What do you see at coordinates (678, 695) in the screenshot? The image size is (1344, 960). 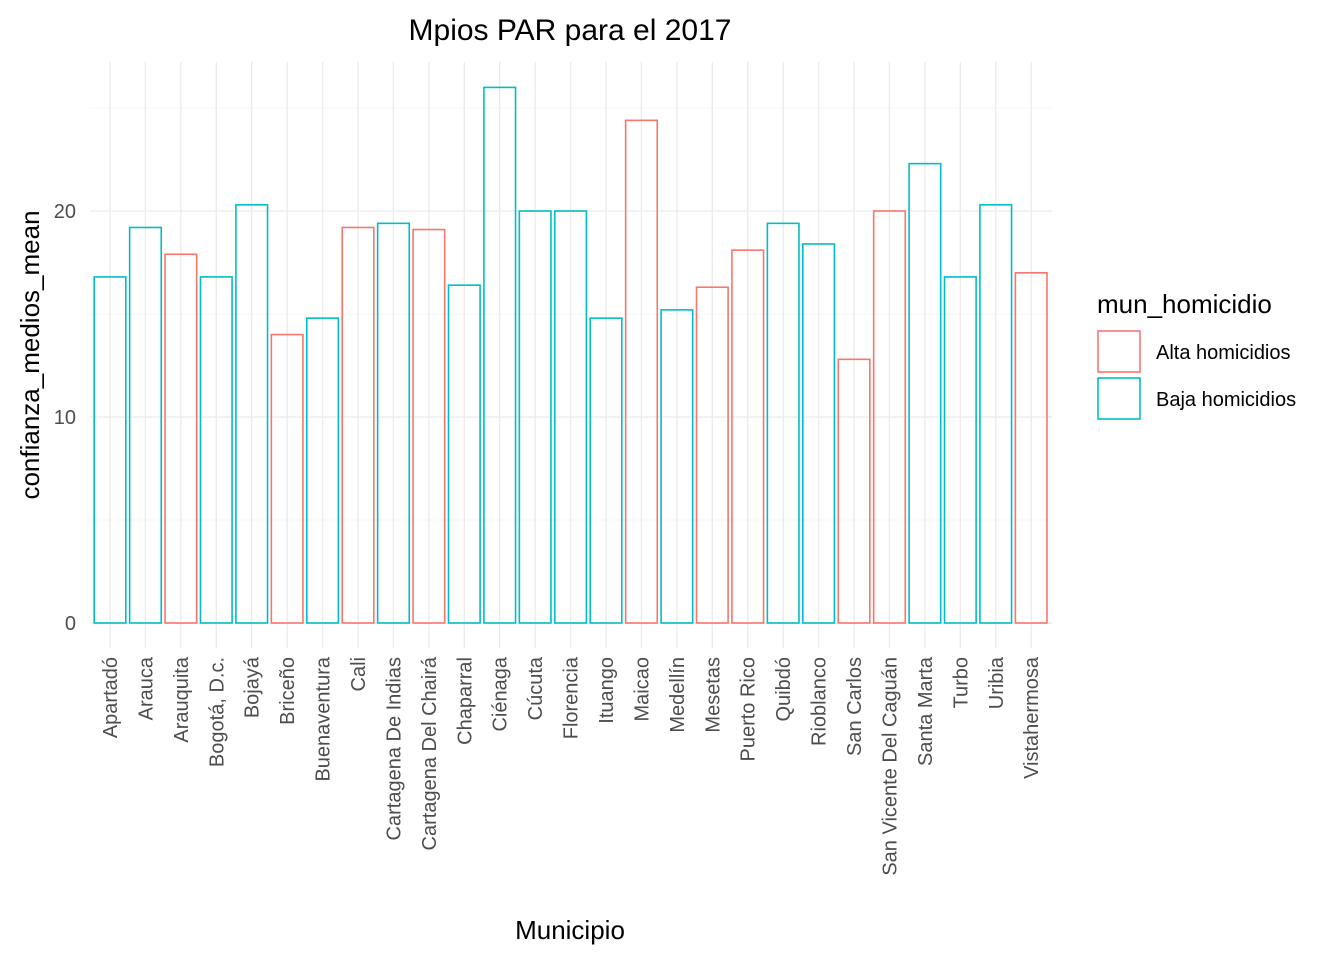 I see `x-tick-label: Medellín` at bounding box center [678, 695].